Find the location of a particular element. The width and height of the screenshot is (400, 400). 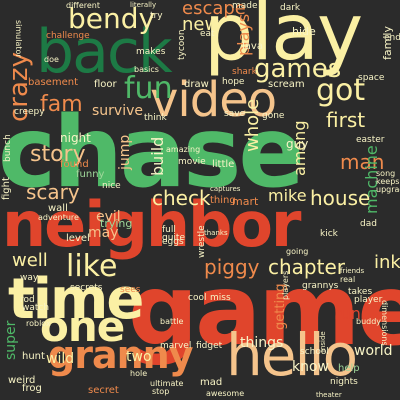

word-one: one is located at coordinates (82, 326).